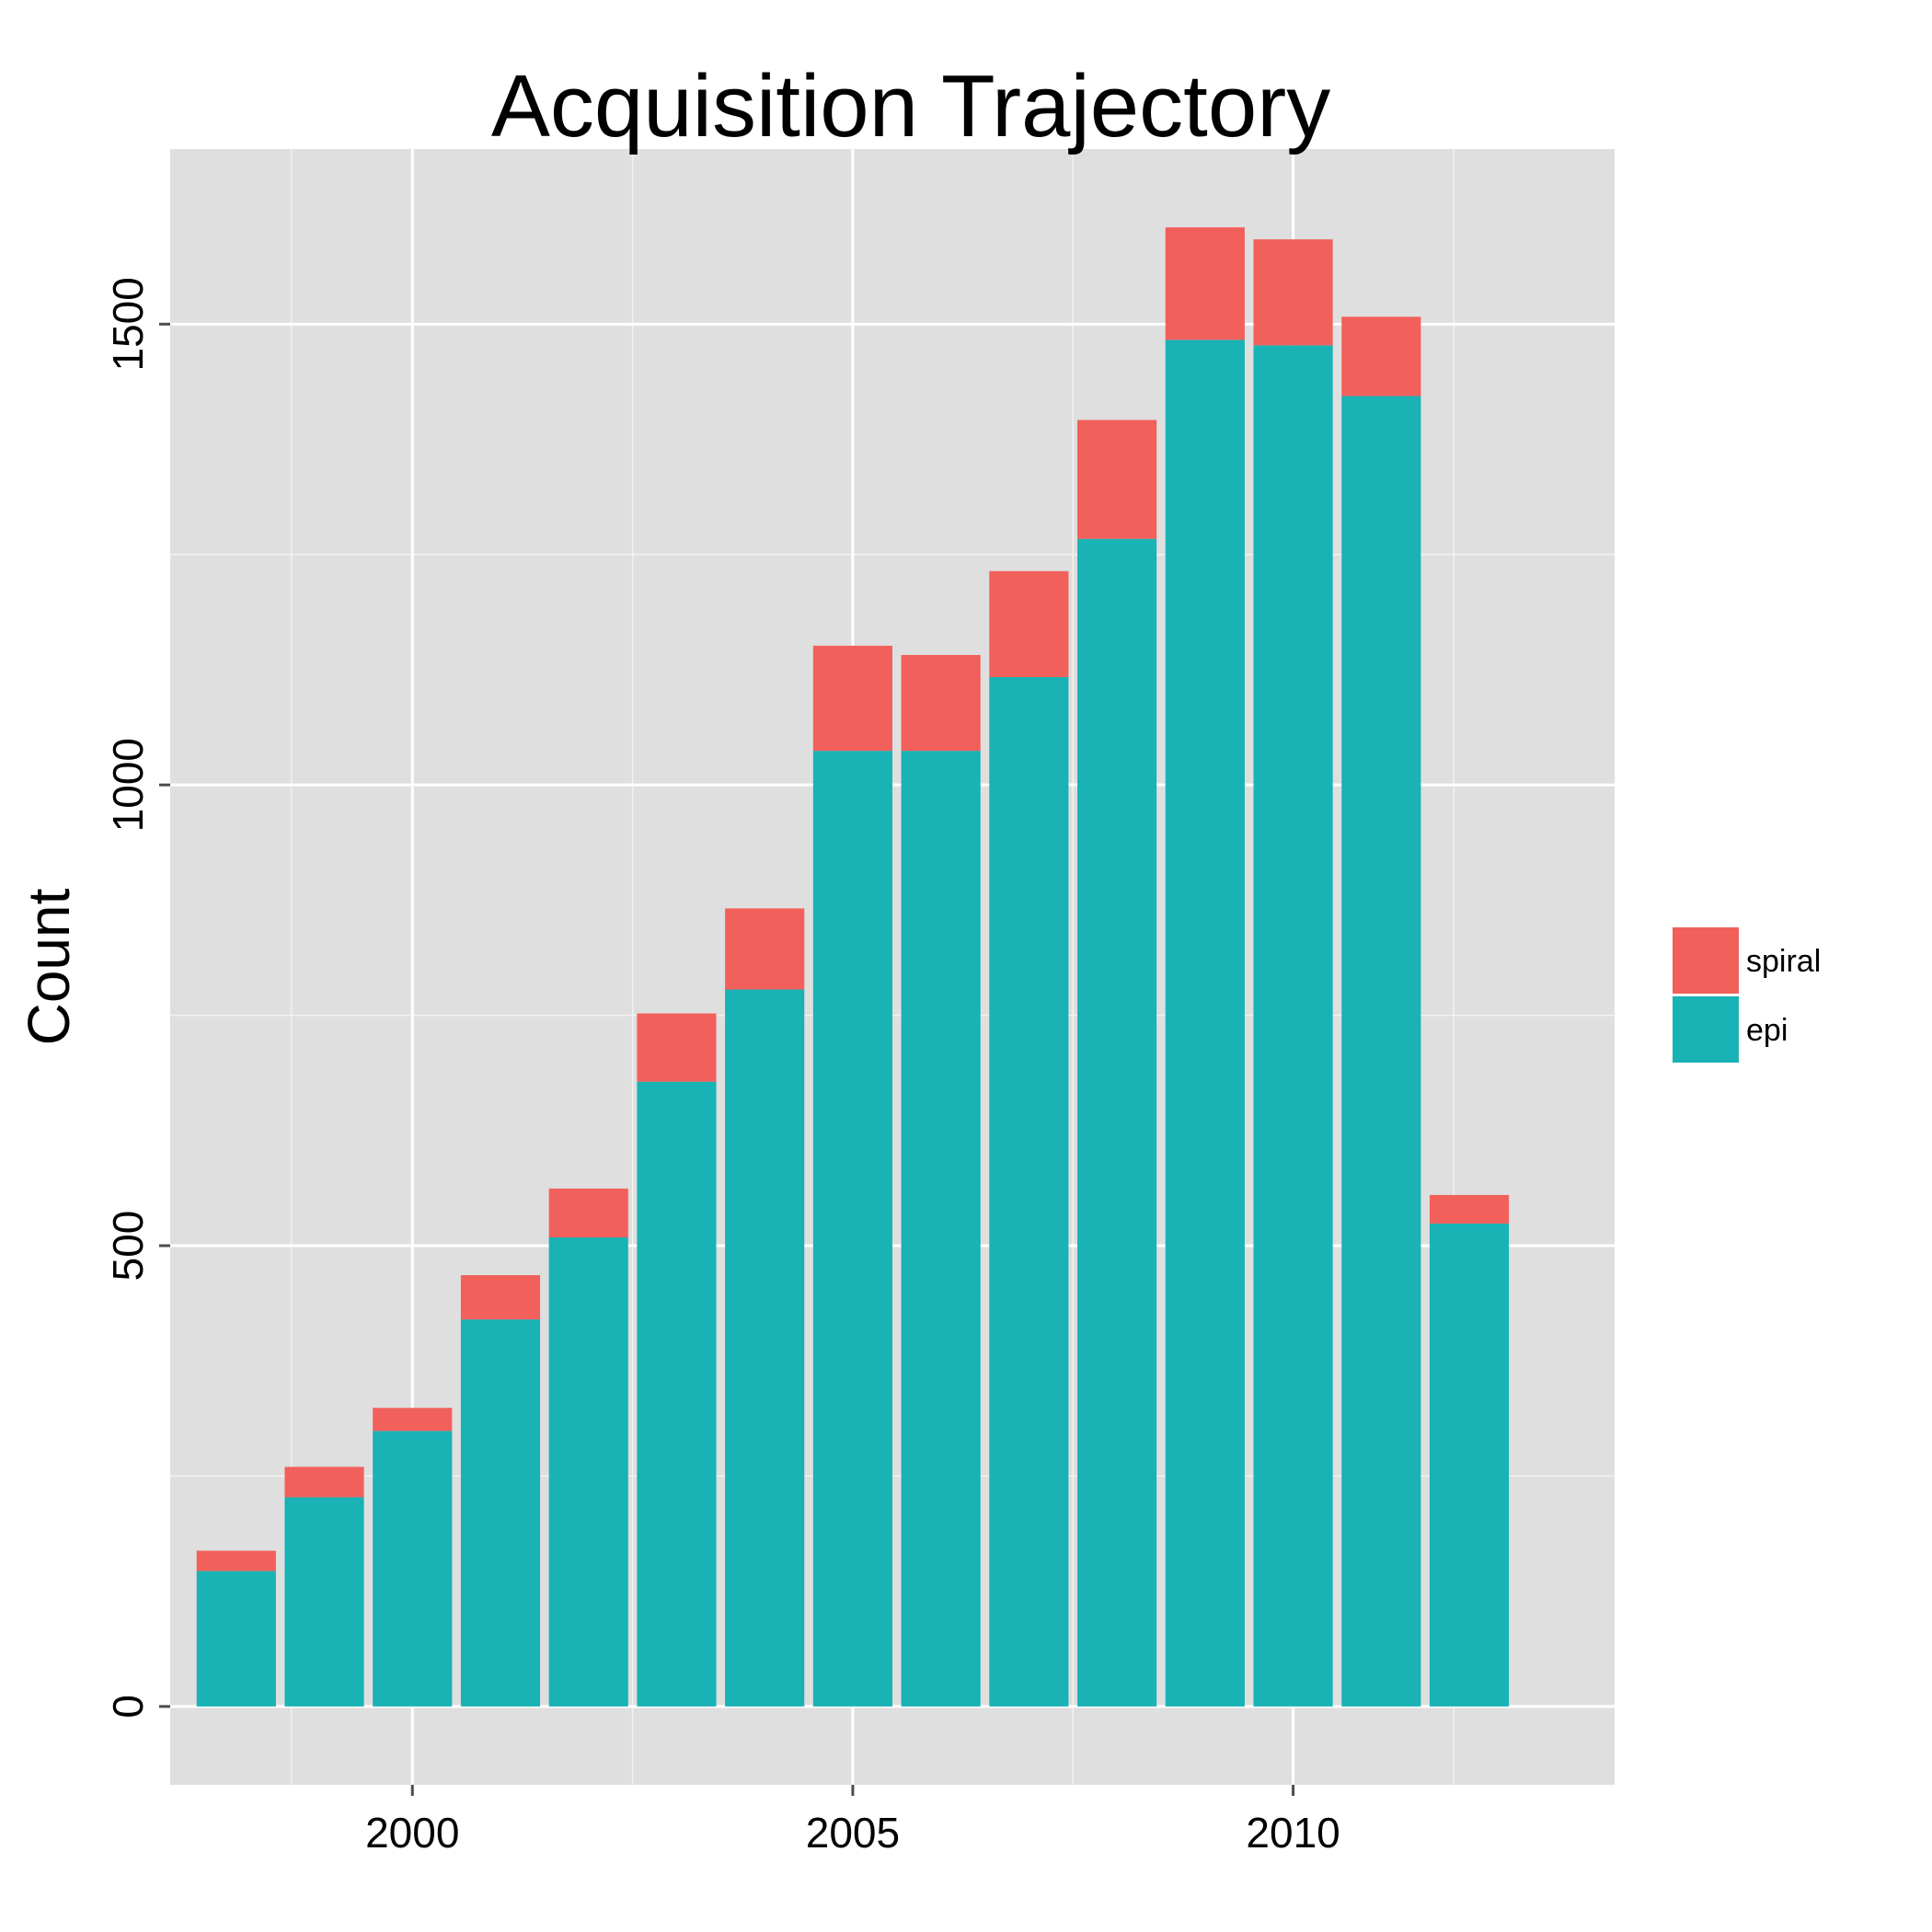  Describe the element at coordinates (1205, 1023) in the screenshot. I see `bar-epi-2009` at that location.